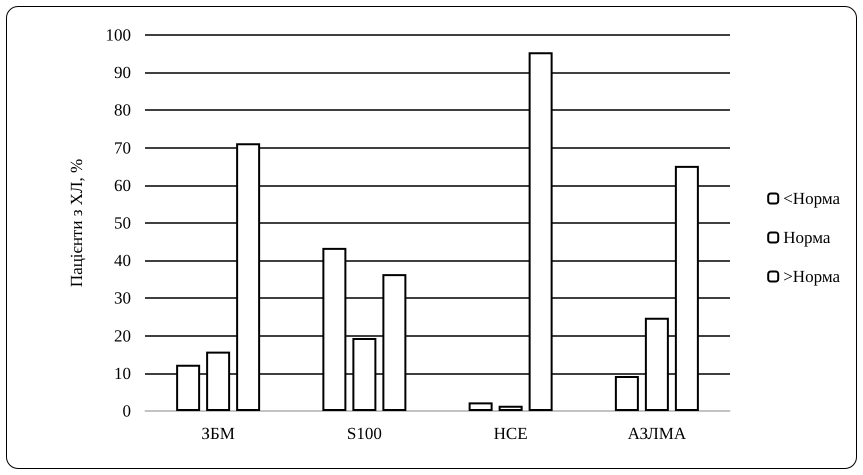 Image resolution: width=863 pixels, height=475 pixels. Describe the element at coordinates (118, 35) in the screenshot. I see `y-tick-label: 100` at that location.